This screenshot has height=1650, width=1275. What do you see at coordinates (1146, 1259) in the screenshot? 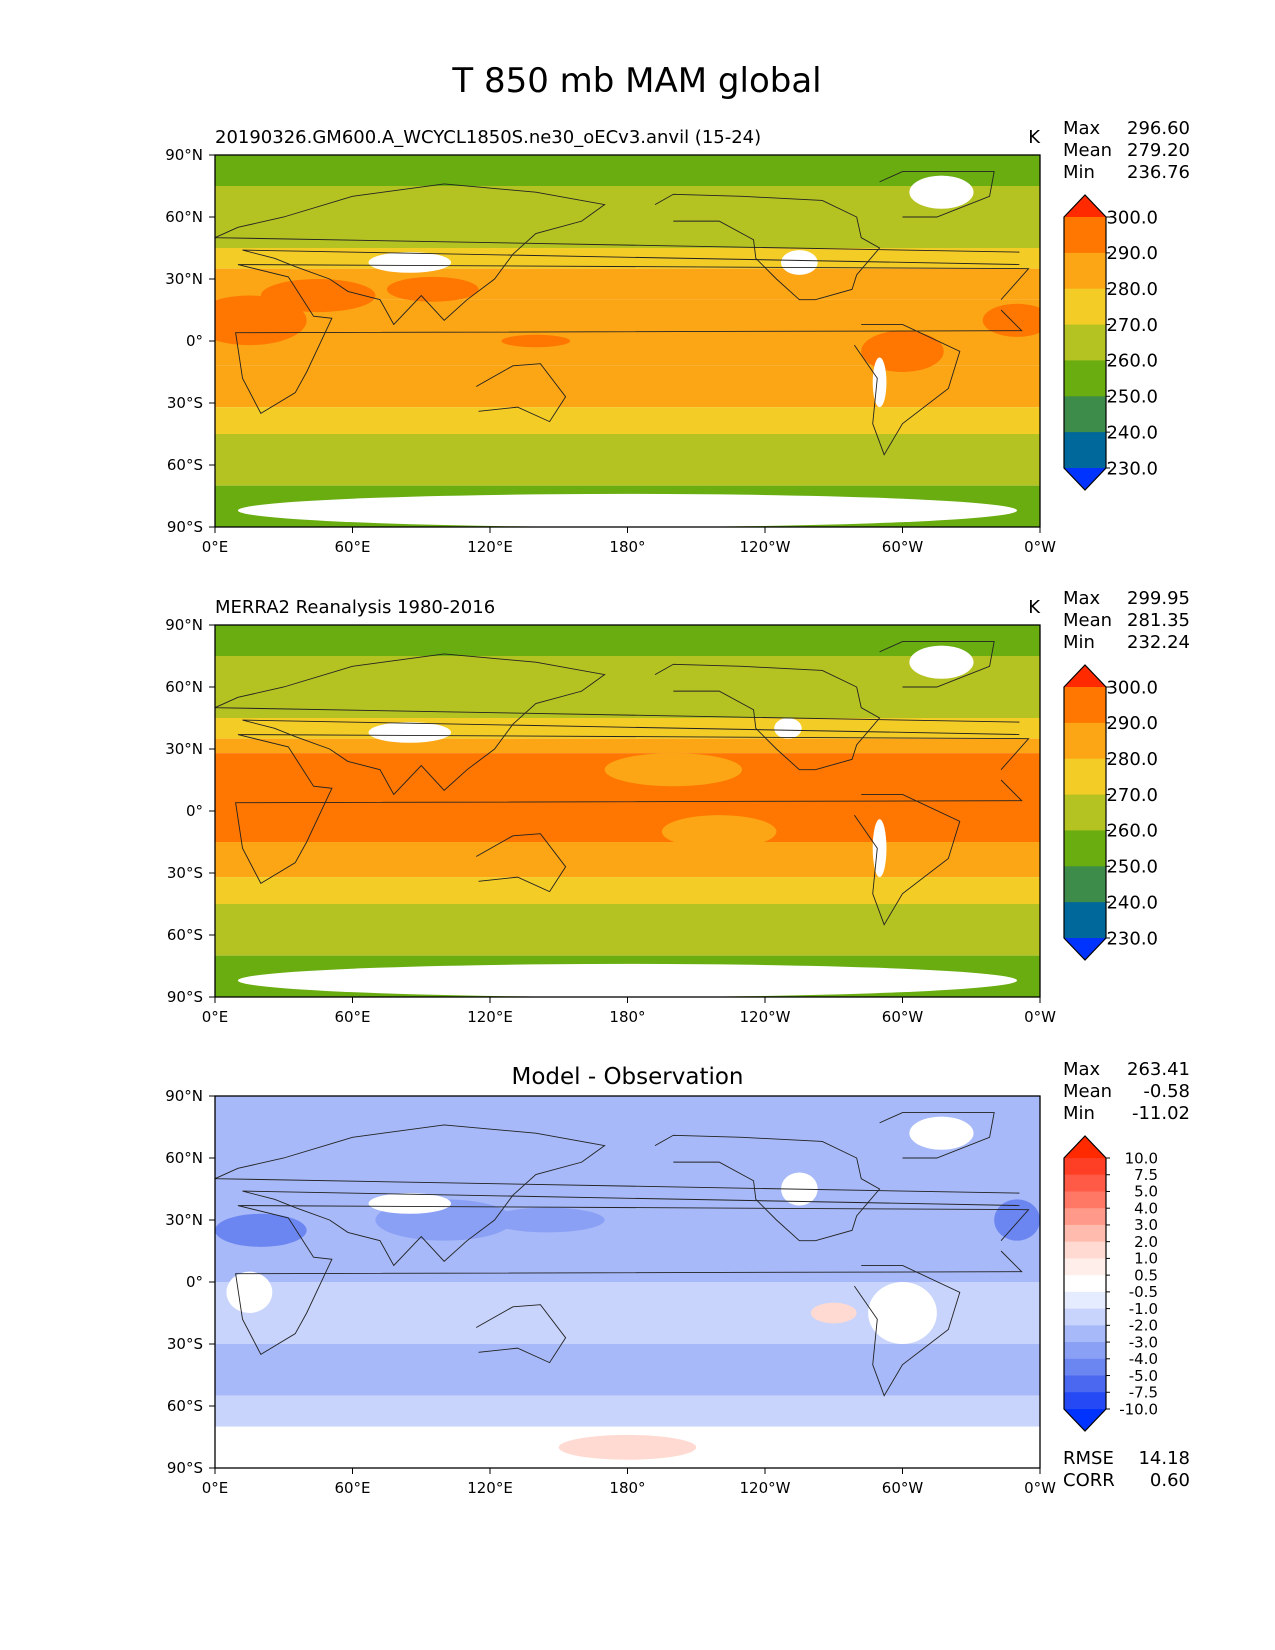
I see `colorbar-tick-label: 1.0` at bounding box center [1146, 1259].